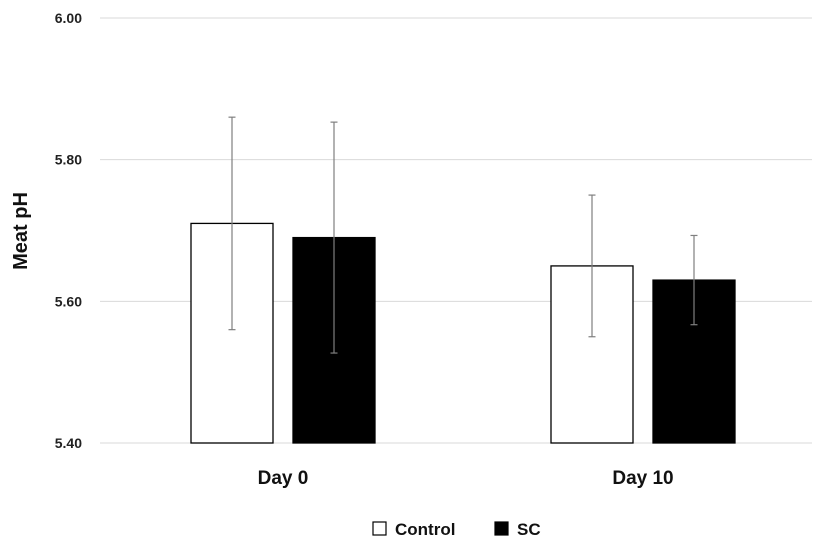 The height and width of the screenshot is (552, 827). Describe the element at coordinates (68, 301) in the screenshot. I see `y-tick-label: 5.60` at that location.